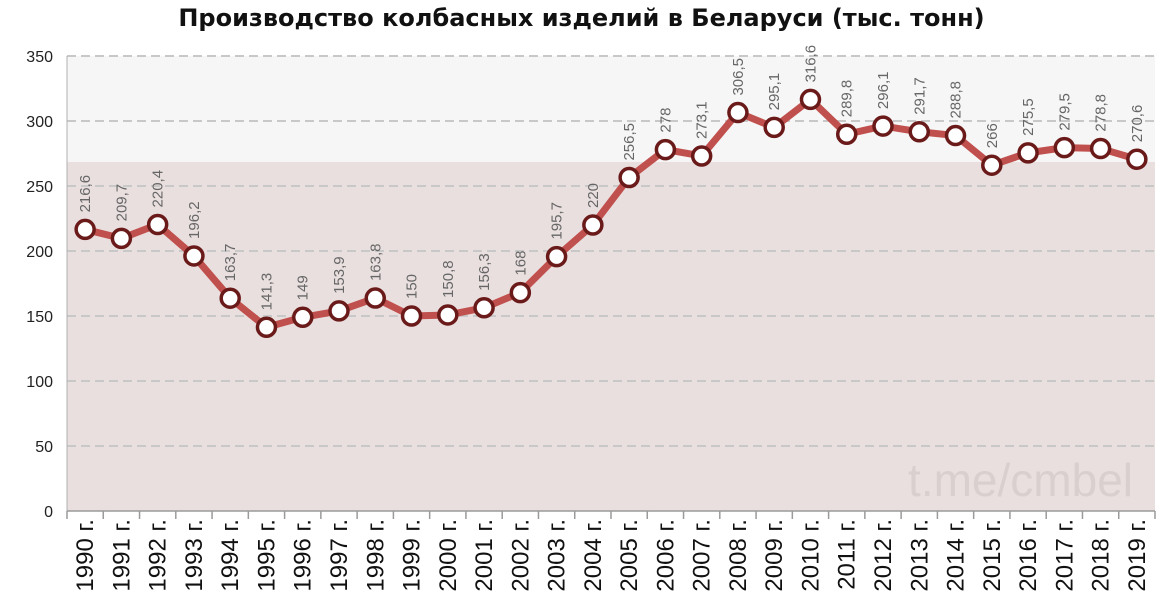  What do you see at coordinates (629, 555) in the screenshot?
I see `x-tick-label: 2005 г.` at bounding box center [629, 555].